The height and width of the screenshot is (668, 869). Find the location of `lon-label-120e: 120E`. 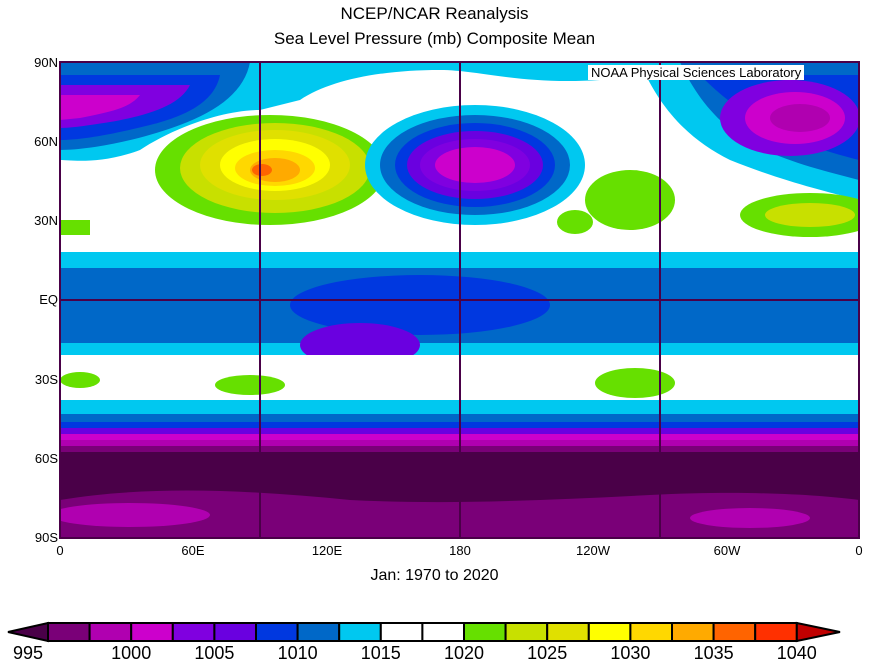

lon-label-120e: 120E is located at coordinates (327, 550).